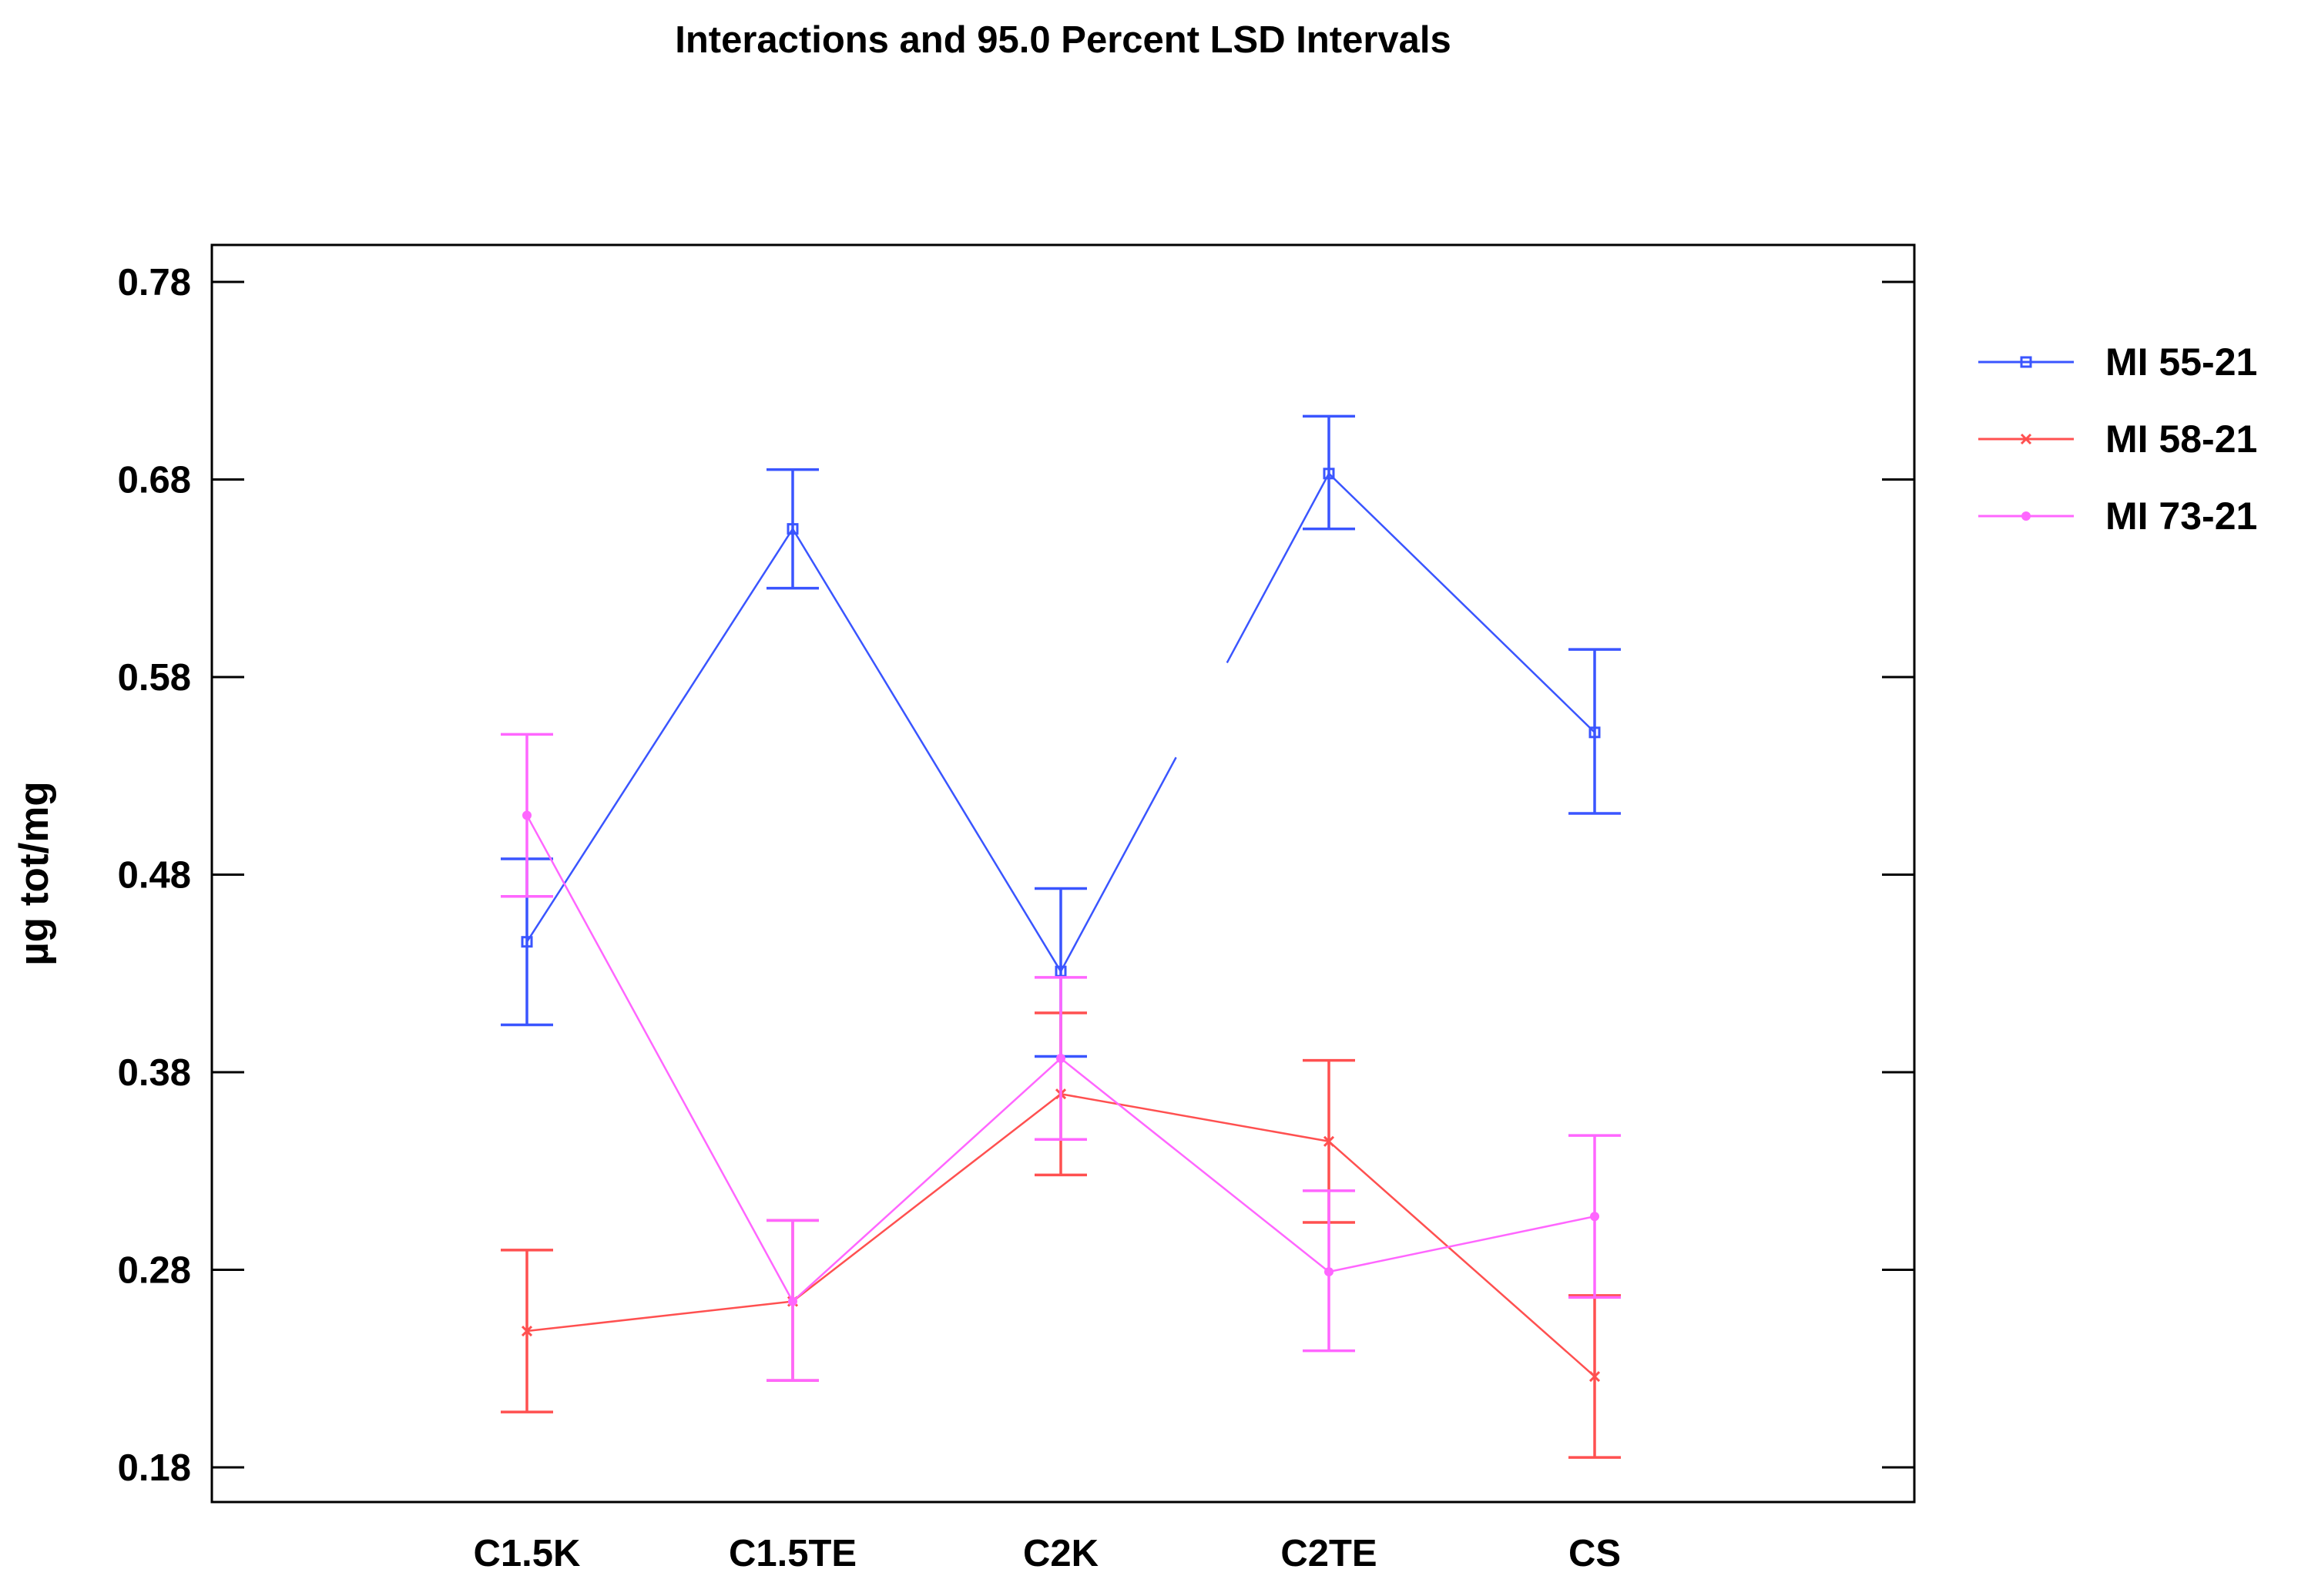 This screenshot has width=2308, height=1596. I want to click on legend-item: MI 58-21, so click(2117, 439).